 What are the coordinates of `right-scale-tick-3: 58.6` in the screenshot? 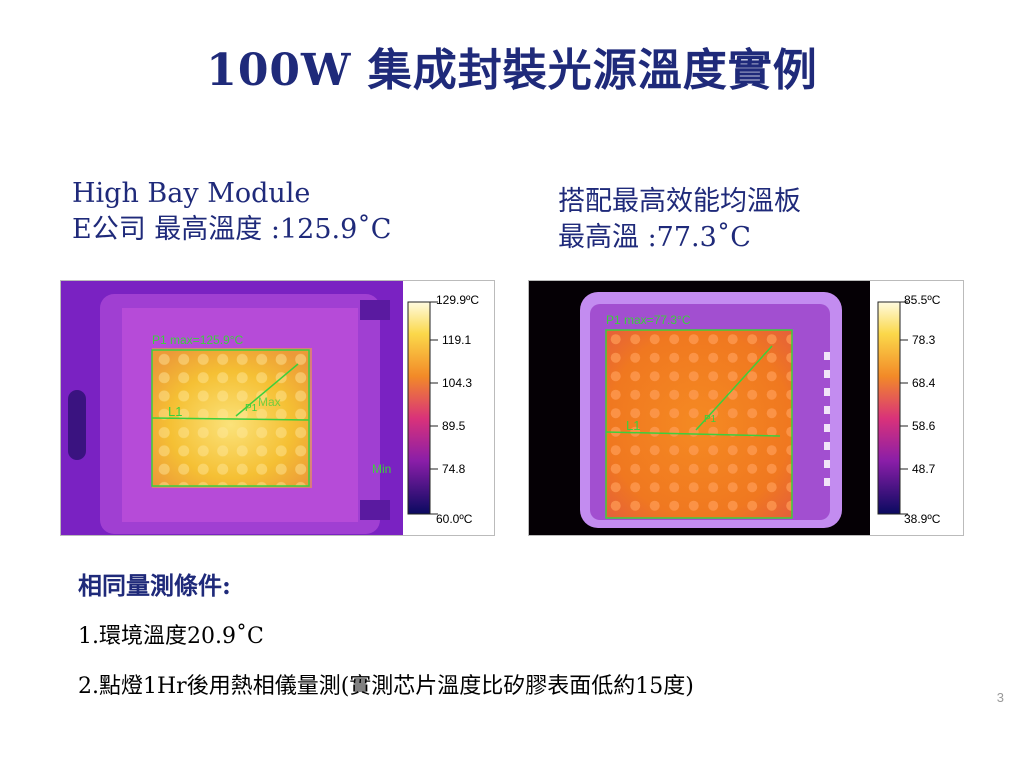 It's located at (924, 426).